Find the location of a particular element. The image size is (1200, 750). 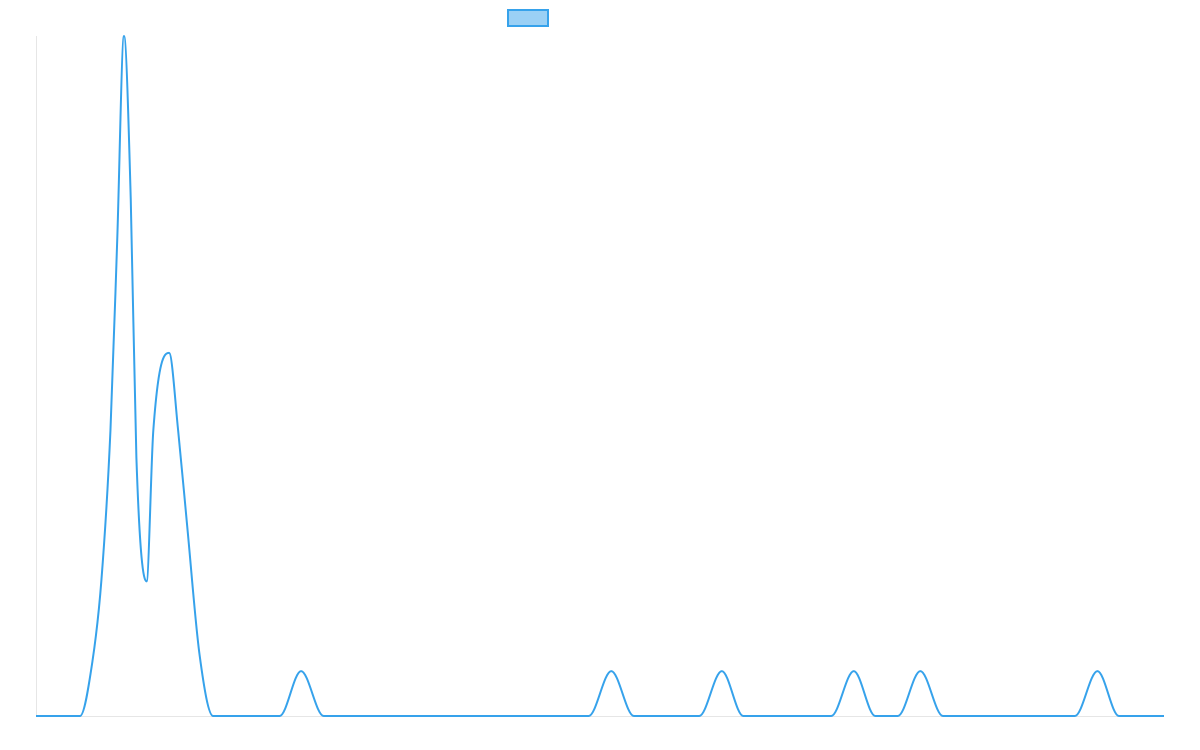

legend-swatch is located at coordinates (528, 18).